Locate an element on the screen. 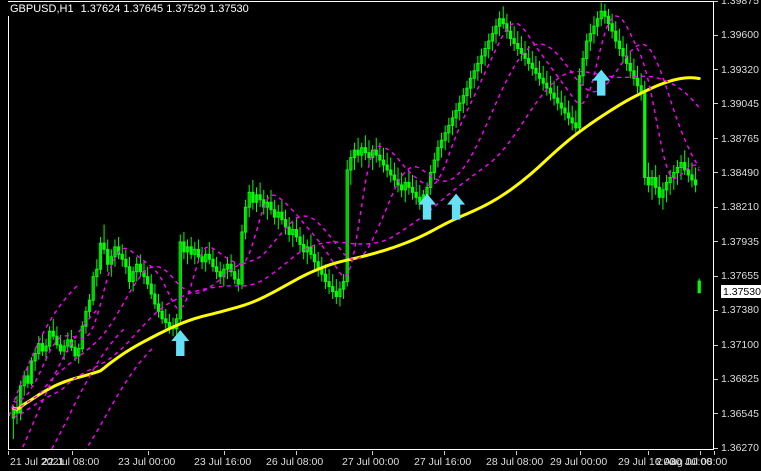 The height and width of the screenshot is (471, 761). price-axis-tick: 1.37380 is located at coordinates (736, 310).